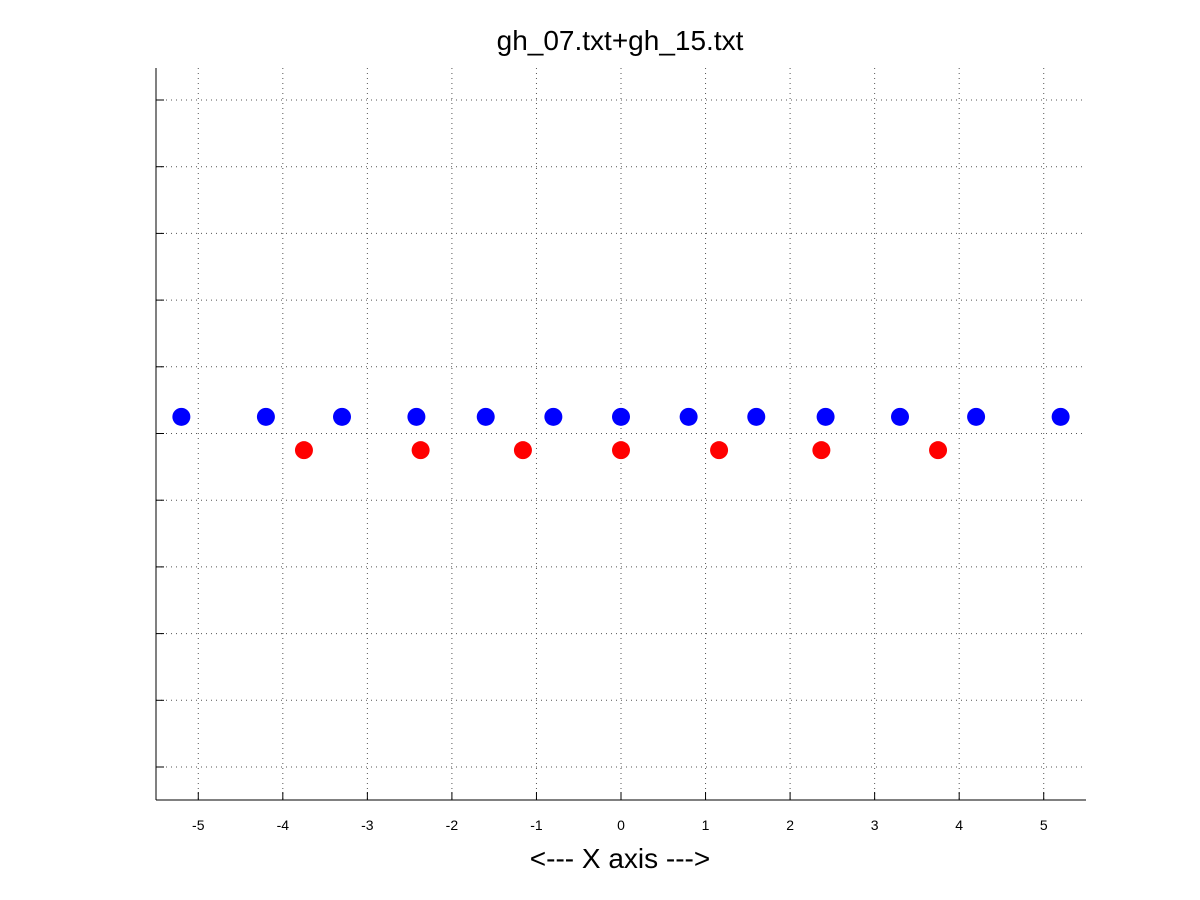 Image resolution: width=1200 pixels, height=900 pixels. What do you see at coordinates (536, 825) in the screenshot?
I see `x-tick-label: -1` at bounding box center [536, 825].